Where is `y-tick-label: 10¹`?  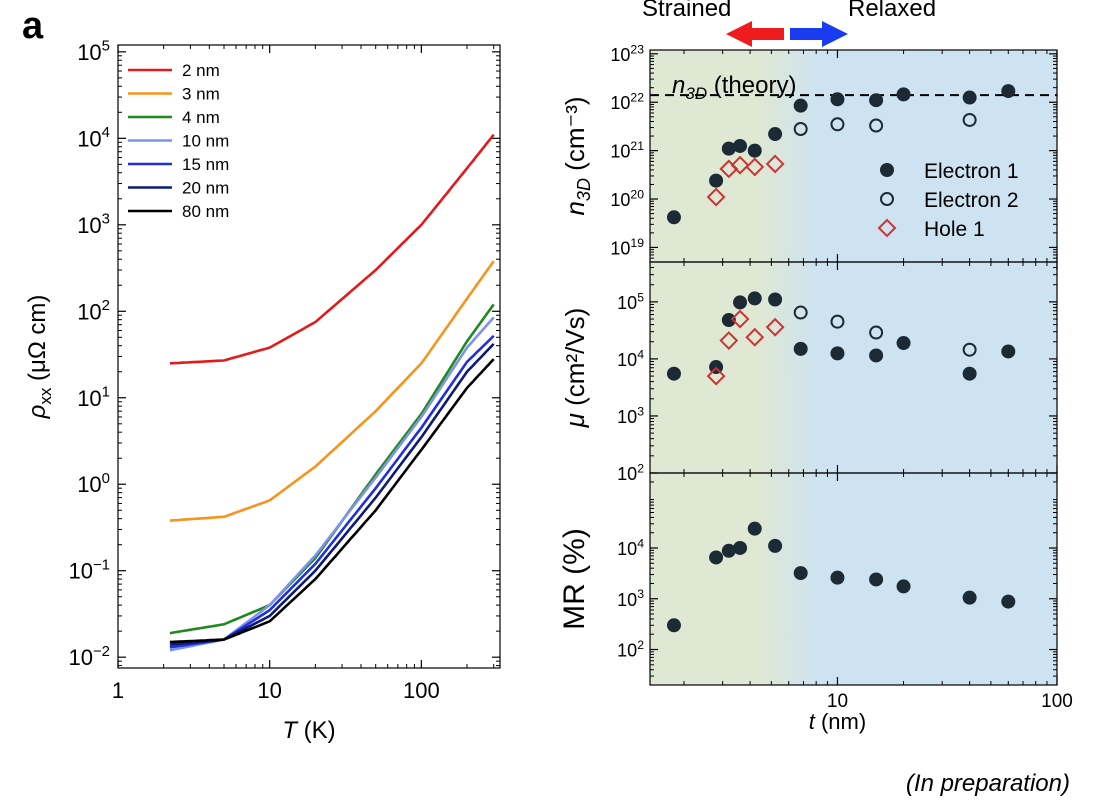 y-tick-label: 10¹ is located at coordinates (93, 397).